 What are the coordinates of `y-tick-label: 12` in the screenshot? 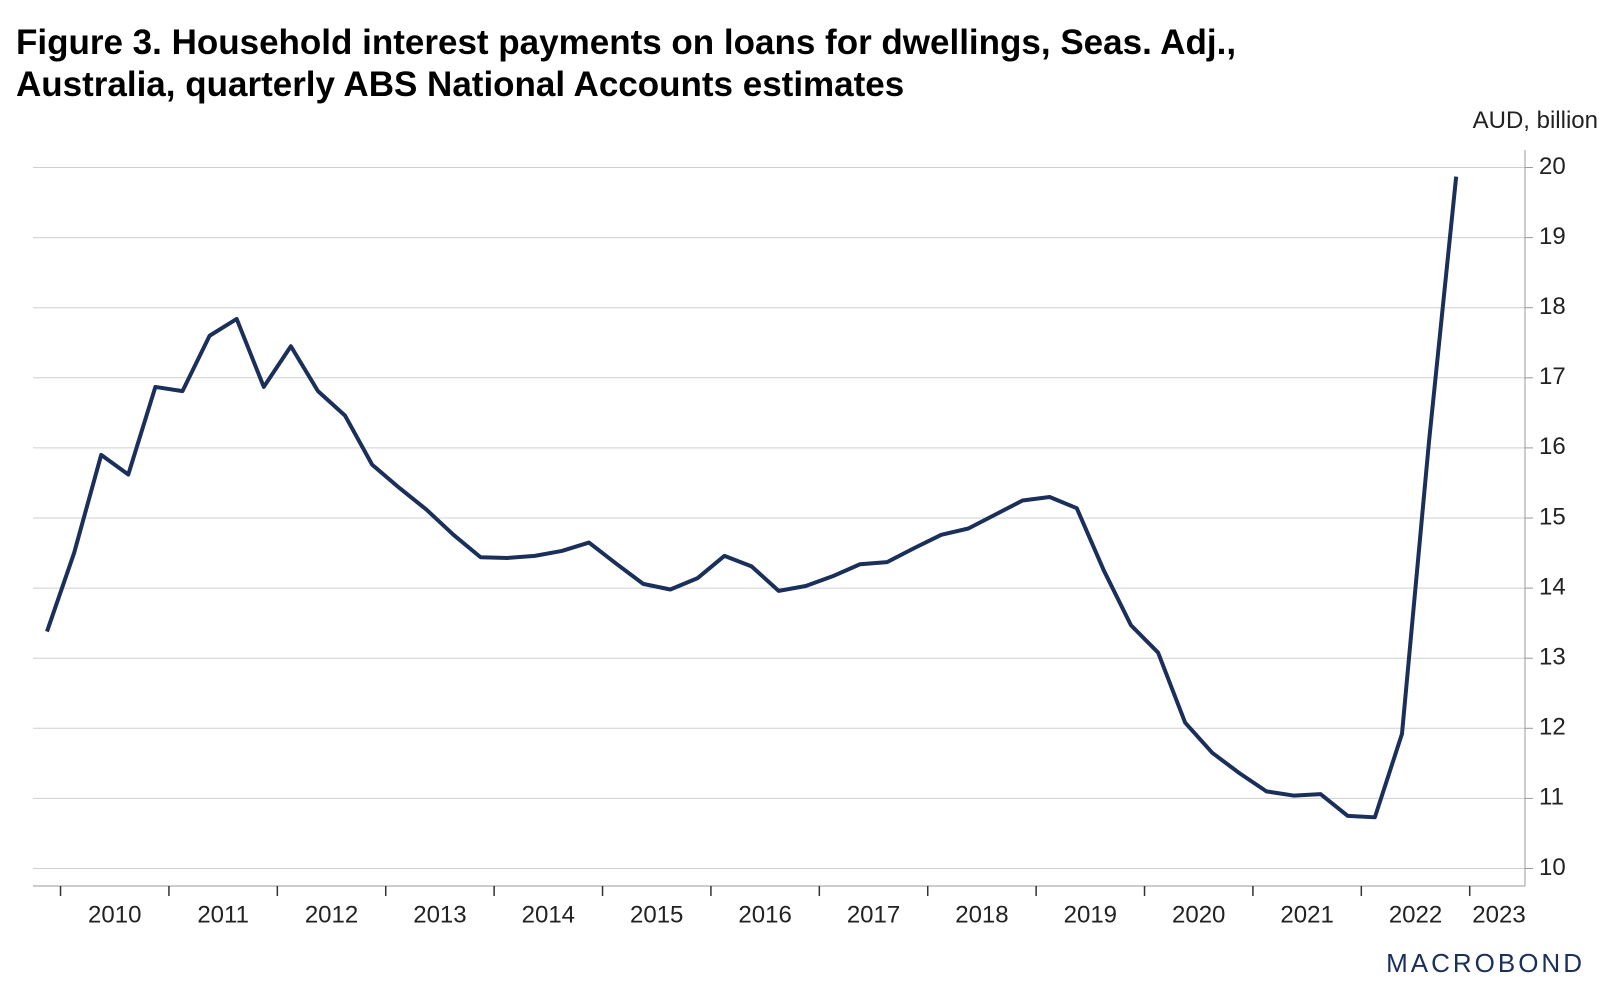 It's located at (1552, 727).